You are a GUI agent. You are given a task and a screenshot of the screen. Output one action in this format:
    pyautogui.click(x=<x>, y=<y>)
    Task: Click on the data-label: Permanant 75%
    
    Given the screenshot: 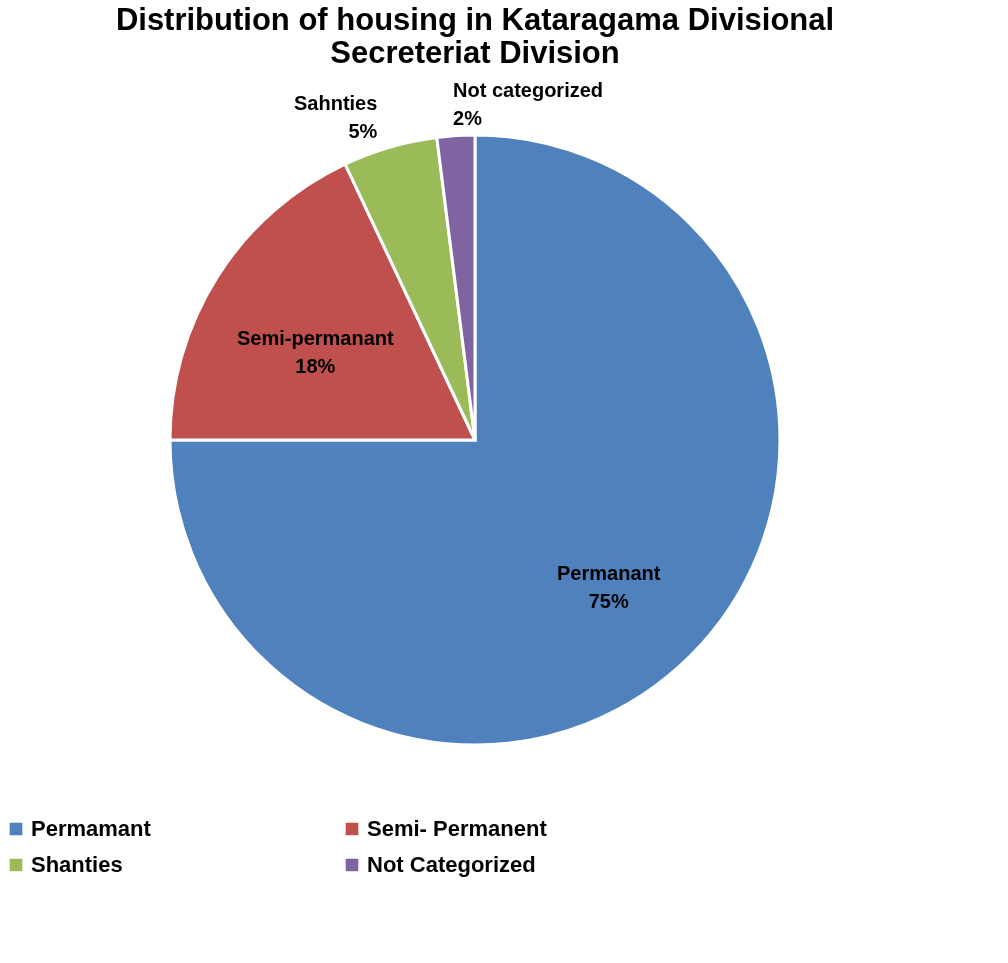 What is the action you would take?
    pyautogui.click(x=609, y=586)
    